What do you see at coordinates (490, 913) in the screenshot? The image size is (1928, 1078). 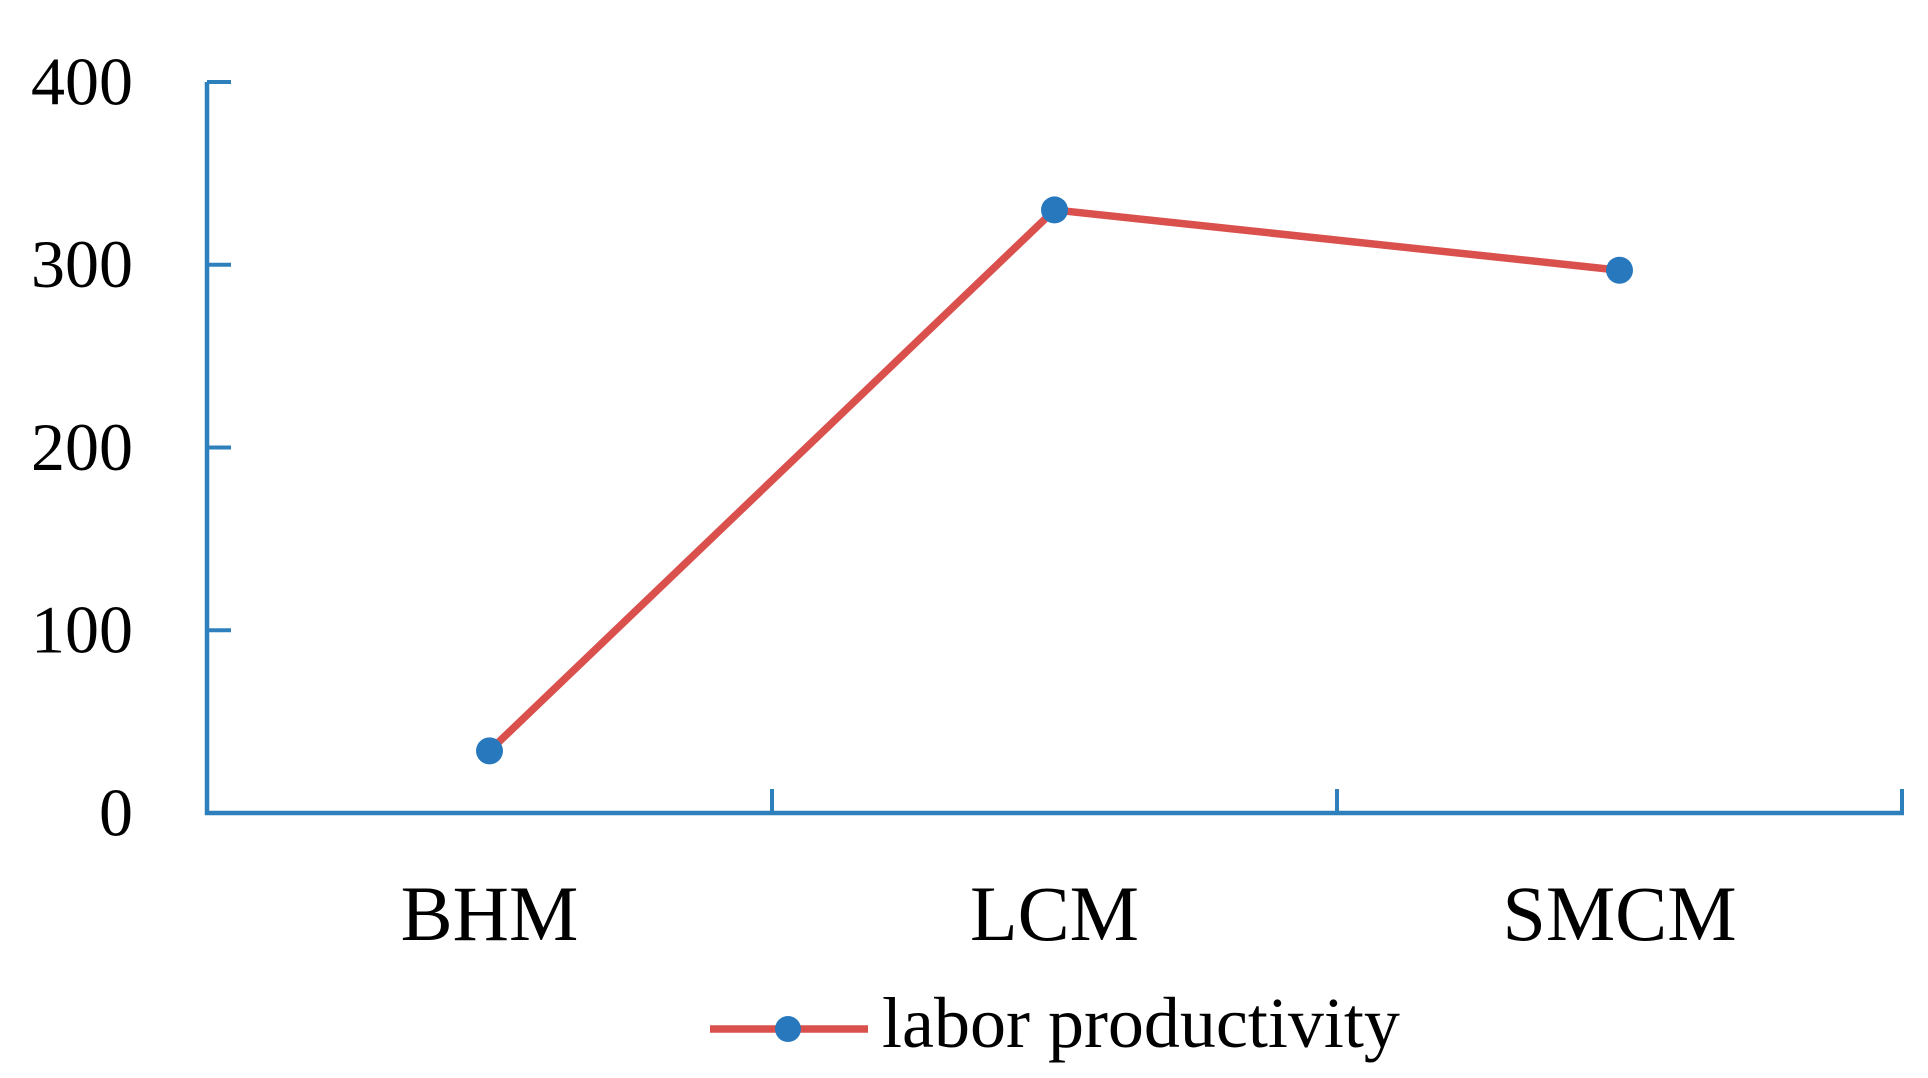 I see `x-category-label: BHM` at bounding box center [490, 913].